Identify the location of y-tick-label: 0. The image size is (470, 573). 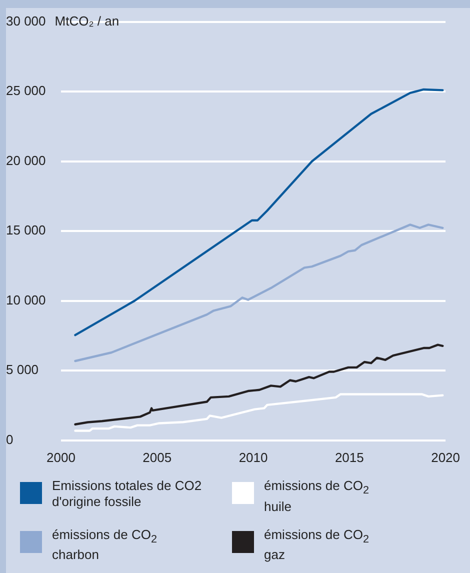
(10, 439).